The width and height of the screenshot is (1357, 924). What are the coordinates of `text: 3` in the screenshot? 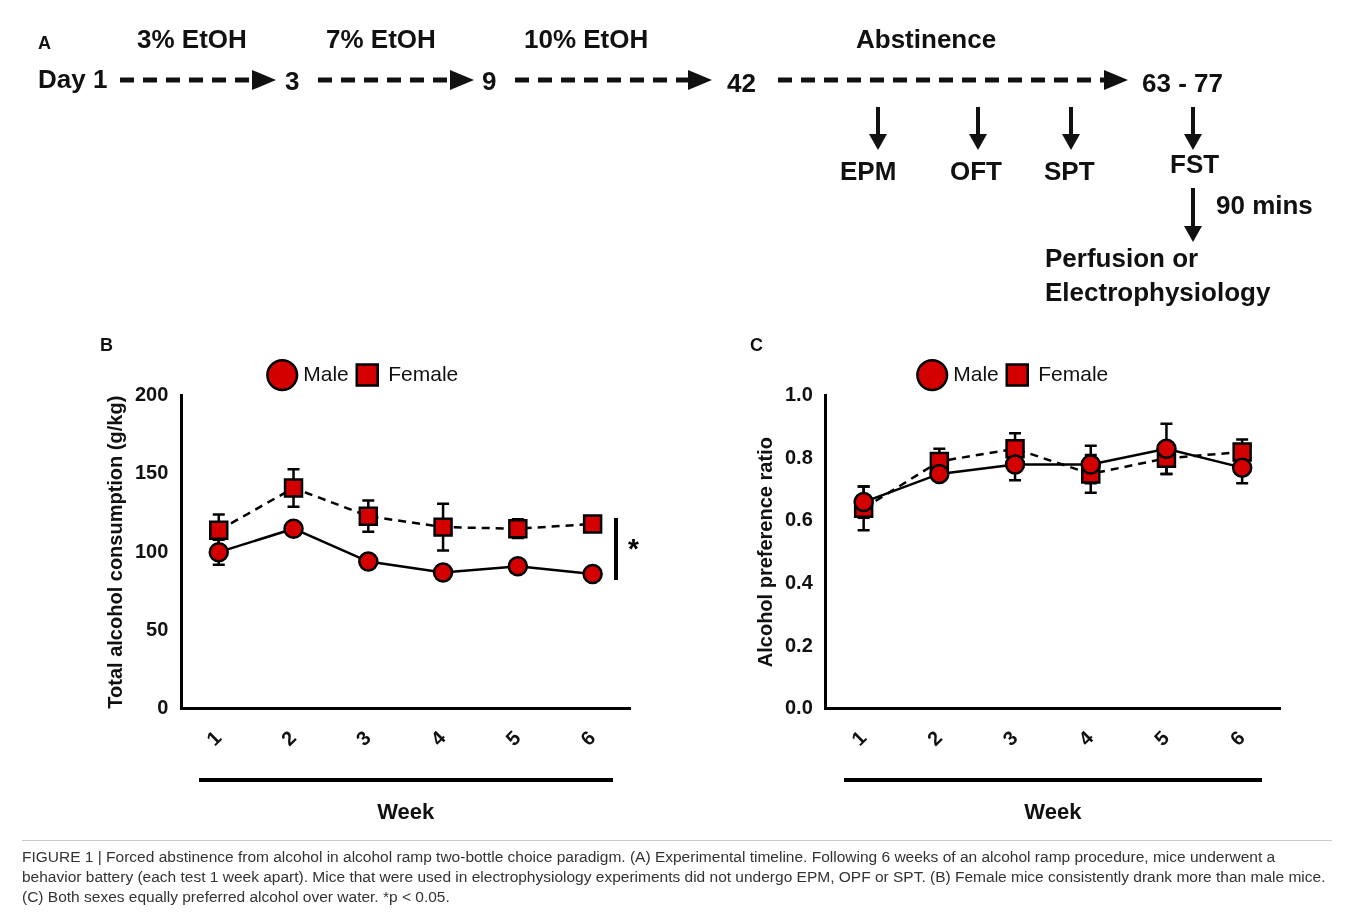 It's located at (292, 81).